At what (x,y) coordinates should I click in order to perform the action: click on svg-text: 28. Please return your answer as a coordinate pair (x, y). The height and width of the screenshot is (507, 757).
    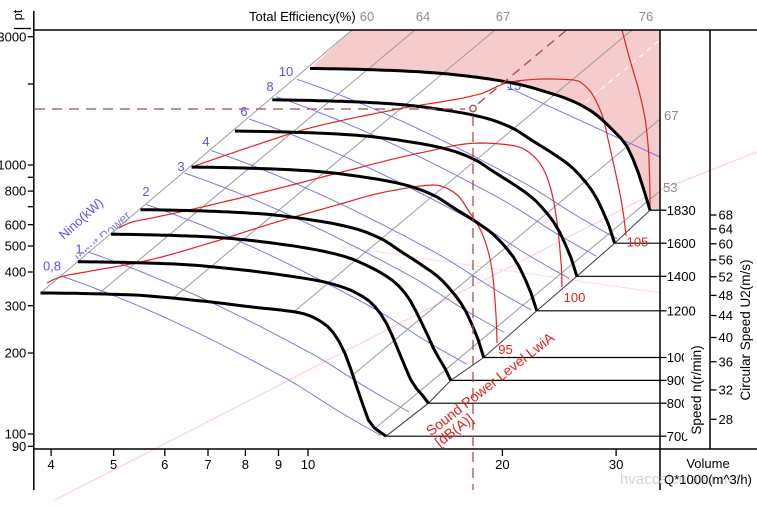
    Looking at the image, I should click on (726, 419).